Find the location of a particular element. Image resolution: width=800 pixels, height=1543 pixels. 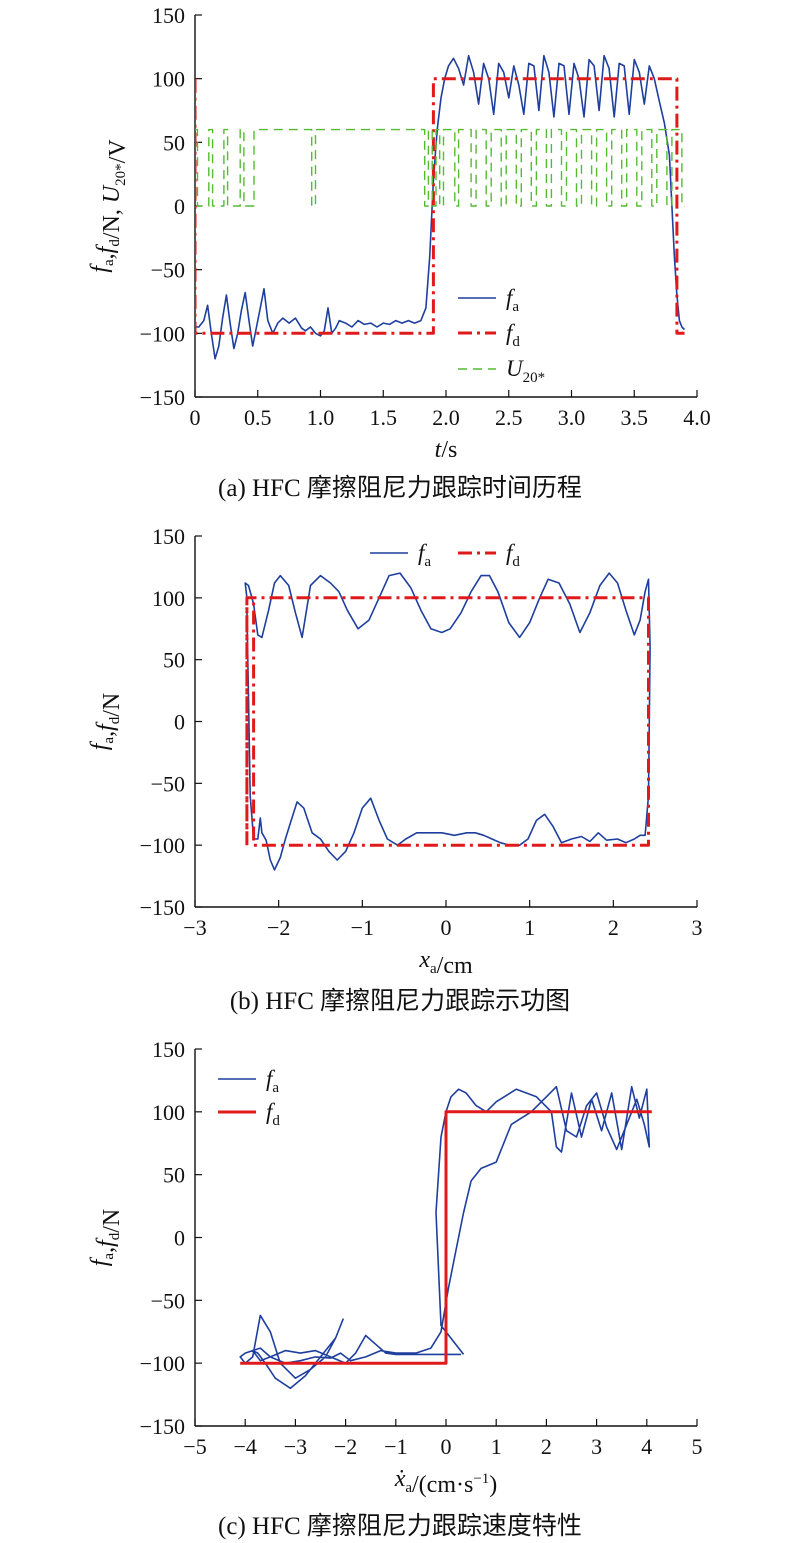

x-axis-label: xa/cm is located at coordinates (445, 963).